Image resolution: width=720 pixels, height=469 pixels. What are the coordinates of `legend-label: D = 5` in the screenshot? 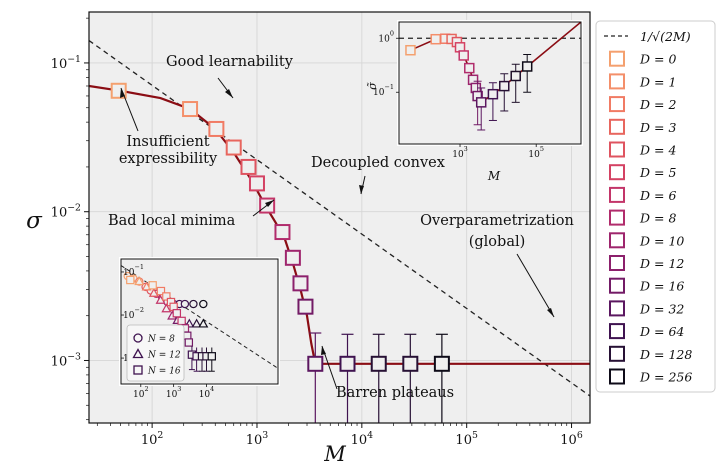 It's located at (657, 172).